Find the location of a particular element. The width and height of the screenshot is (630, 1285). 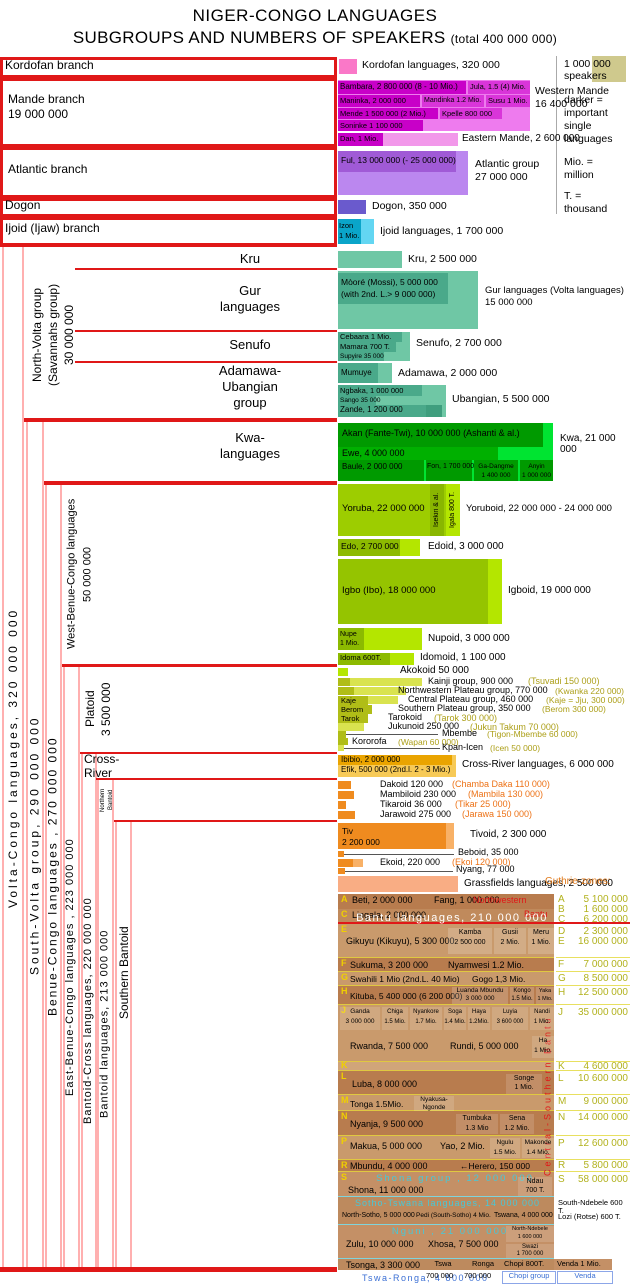

central-southern-bantu-label: Central-Southern Bantu is located at coordinates (547, 1096).